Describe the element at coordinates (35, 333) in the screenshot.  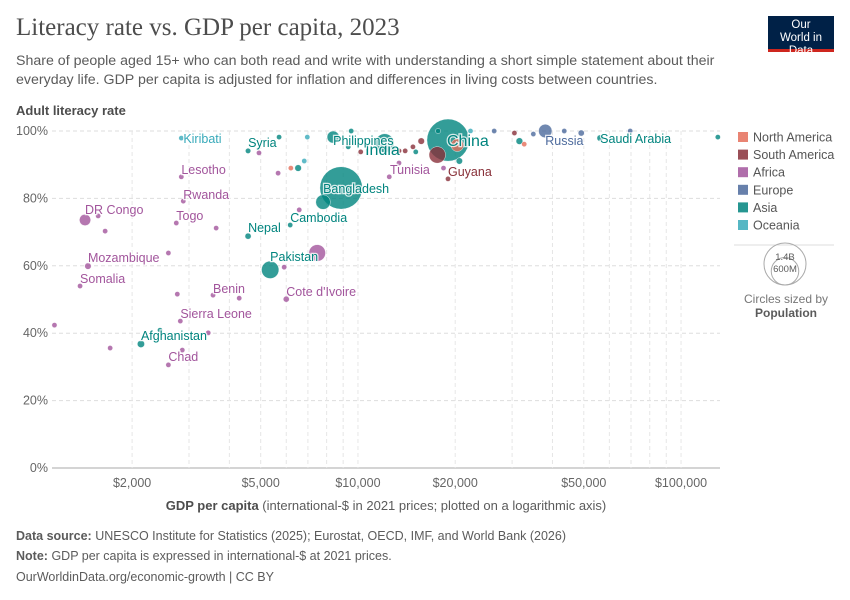
I see `y-tick-label: 40%` at that location.